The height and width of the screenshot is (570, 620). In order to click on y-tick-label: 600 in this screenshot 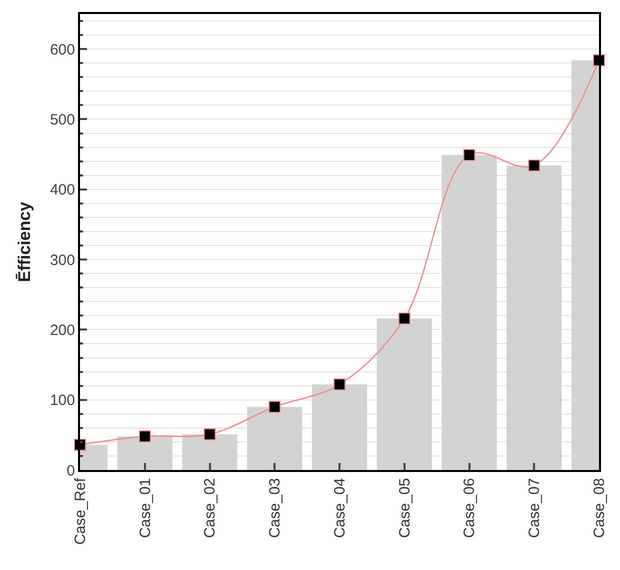, I will do `click(62, 49)`.